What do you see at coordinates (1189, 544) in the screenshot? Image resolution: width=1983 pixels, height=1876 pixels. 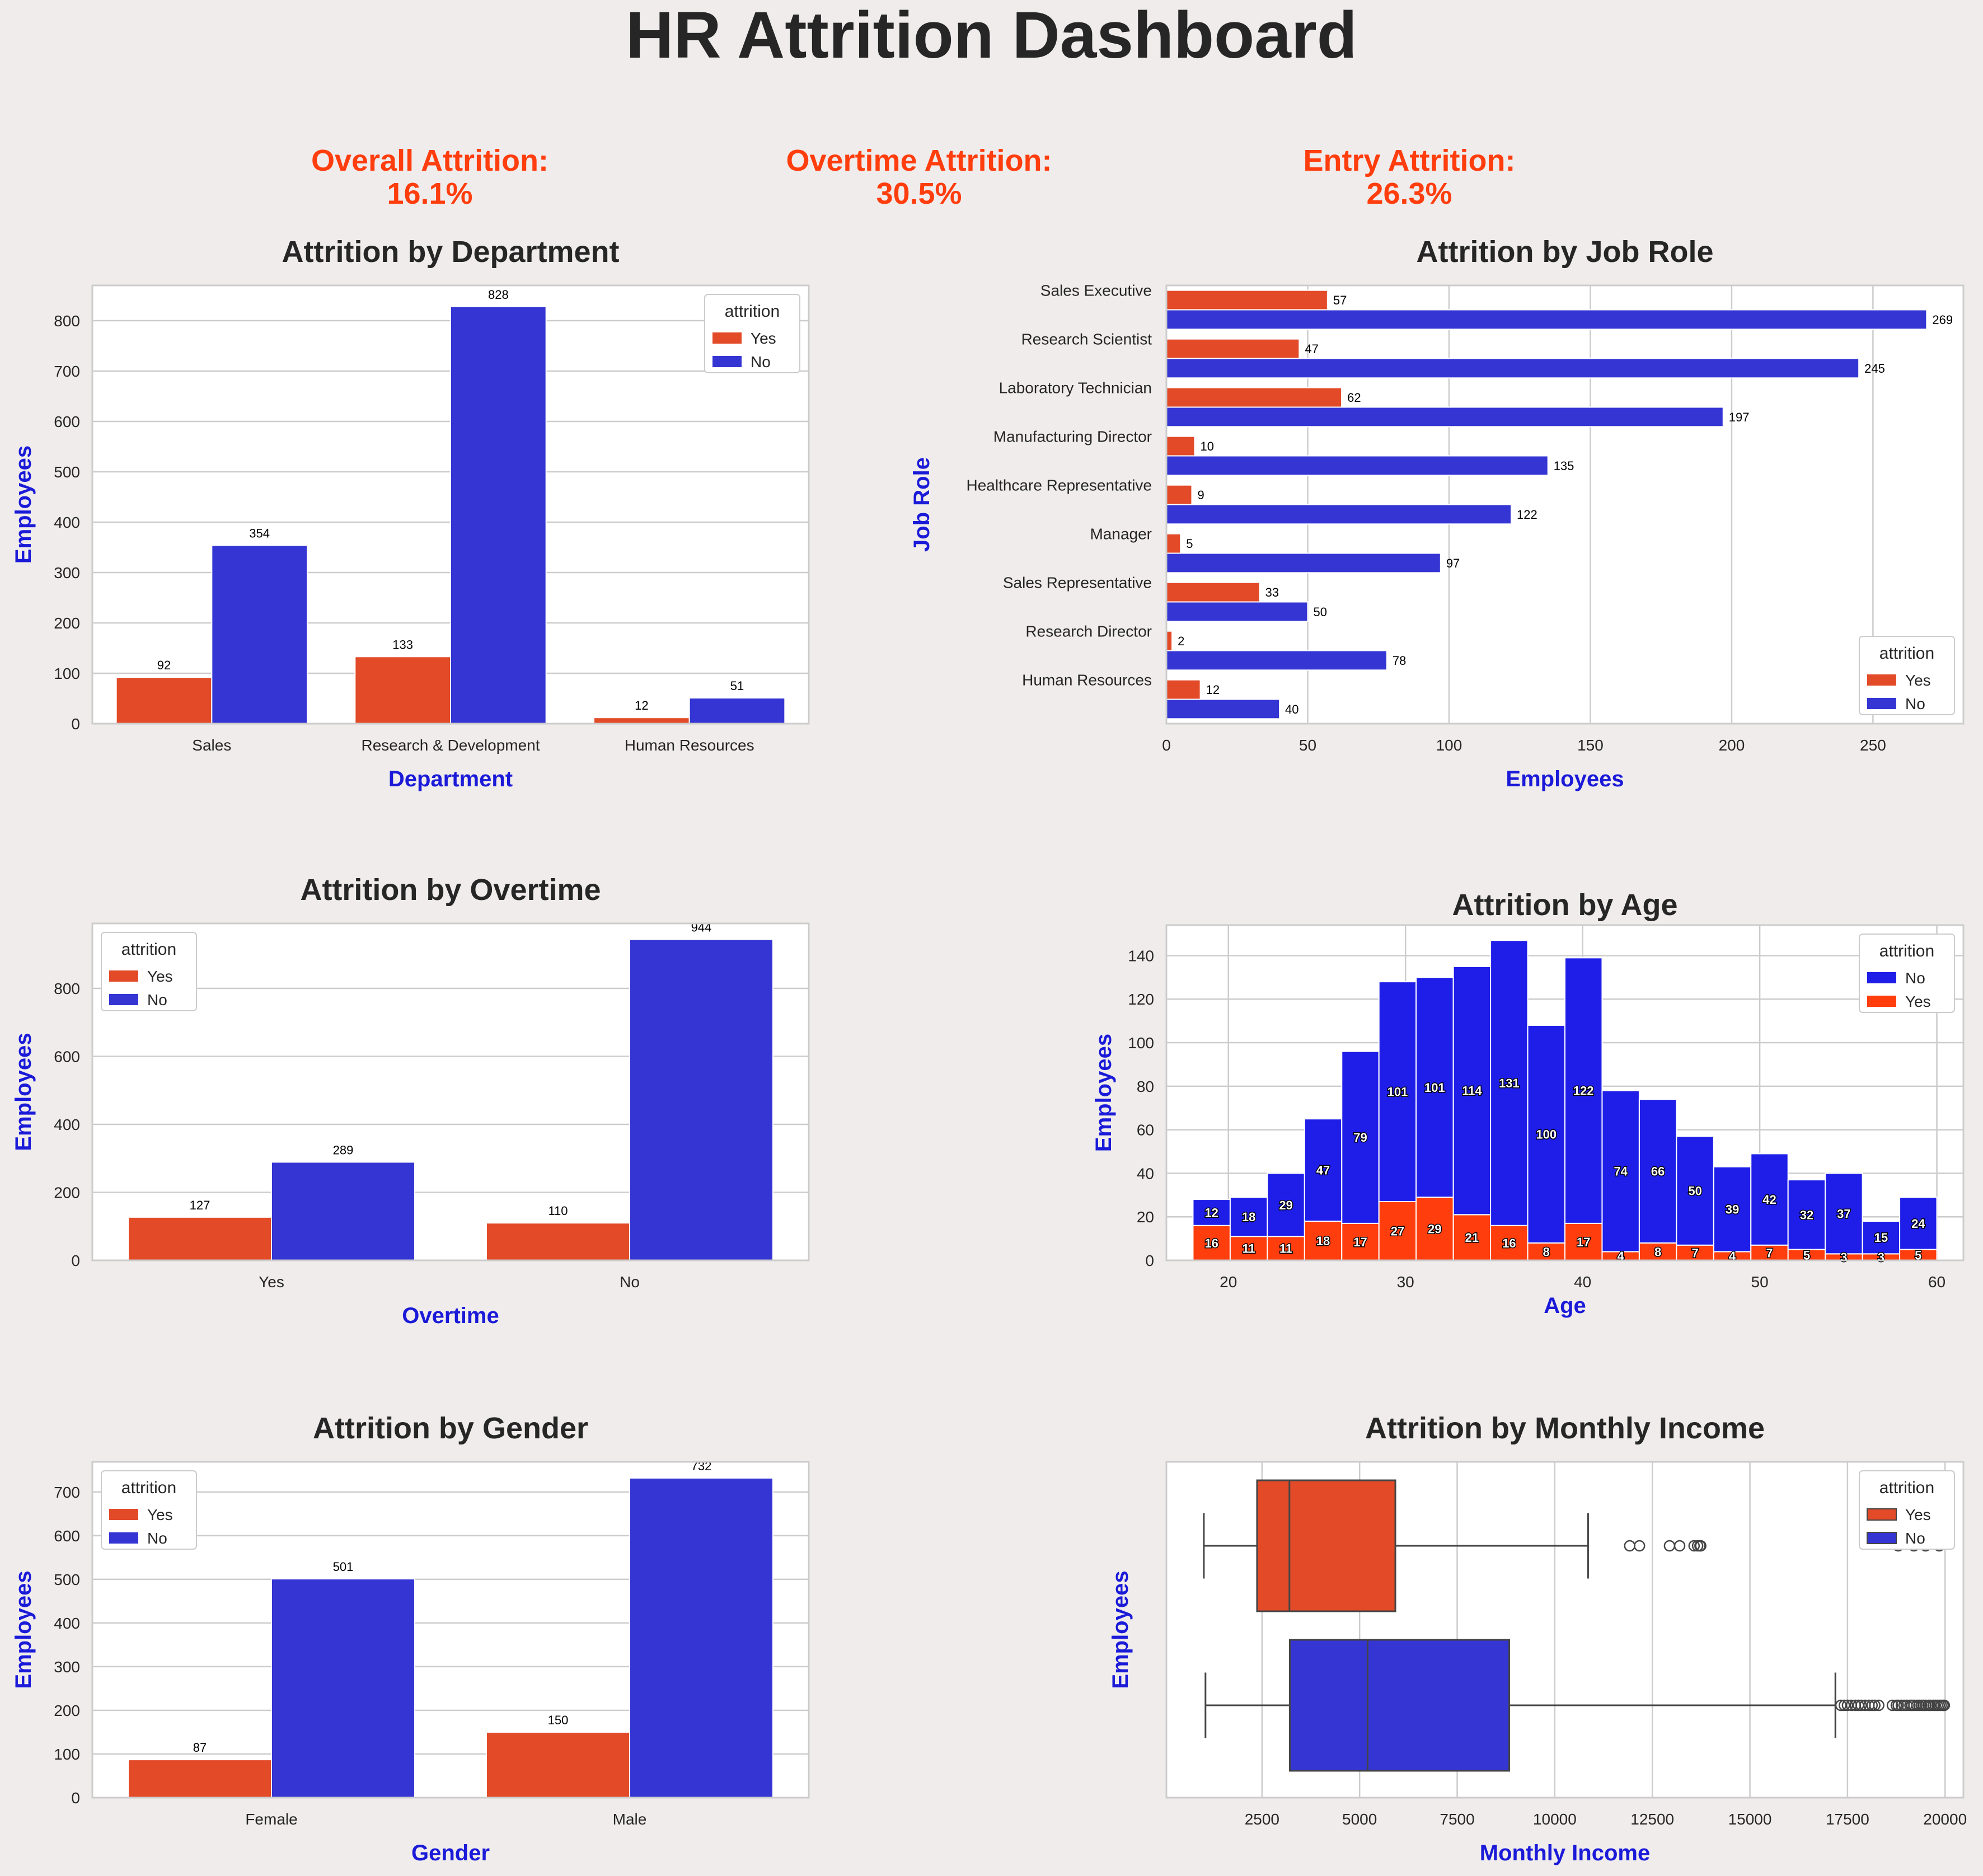 I see `bar-data-label: 5` at bounding box center [1189, 544].